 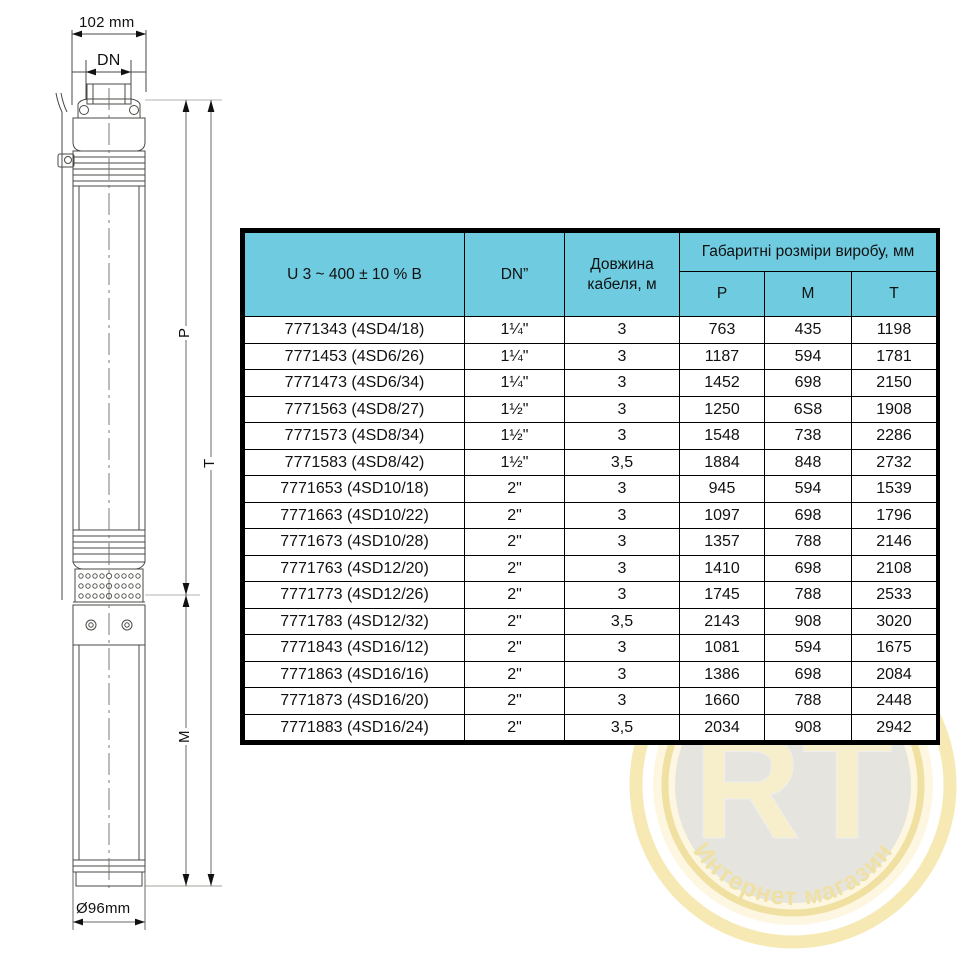 What do you see at coordinates (354, 489) in the screenshot?
I see `cell-model: 7771653 (4SD10/18)` at bounding box center [354, 489].